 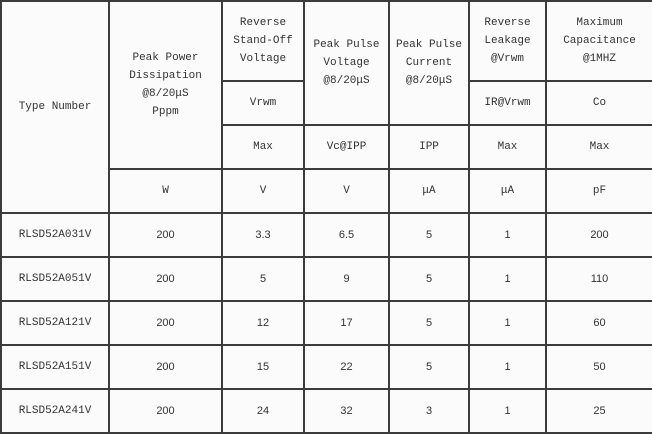 I want to click on header-co: Co, so click(x=598, y=103).